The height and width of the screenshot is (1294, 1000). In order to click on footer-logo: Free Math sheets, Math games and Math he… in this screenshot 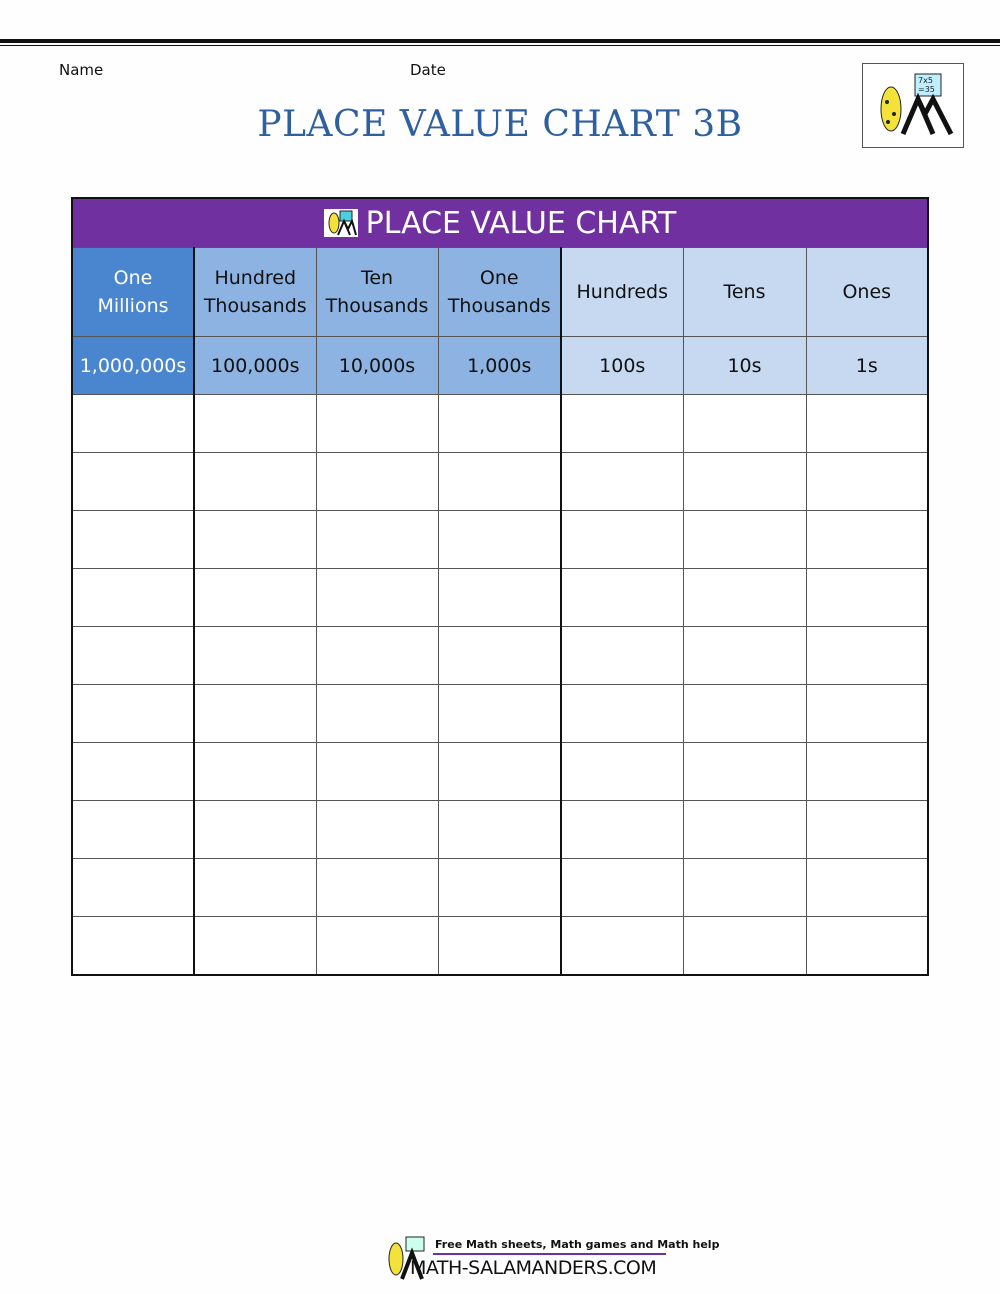, I will do `click(549, 1258)`.